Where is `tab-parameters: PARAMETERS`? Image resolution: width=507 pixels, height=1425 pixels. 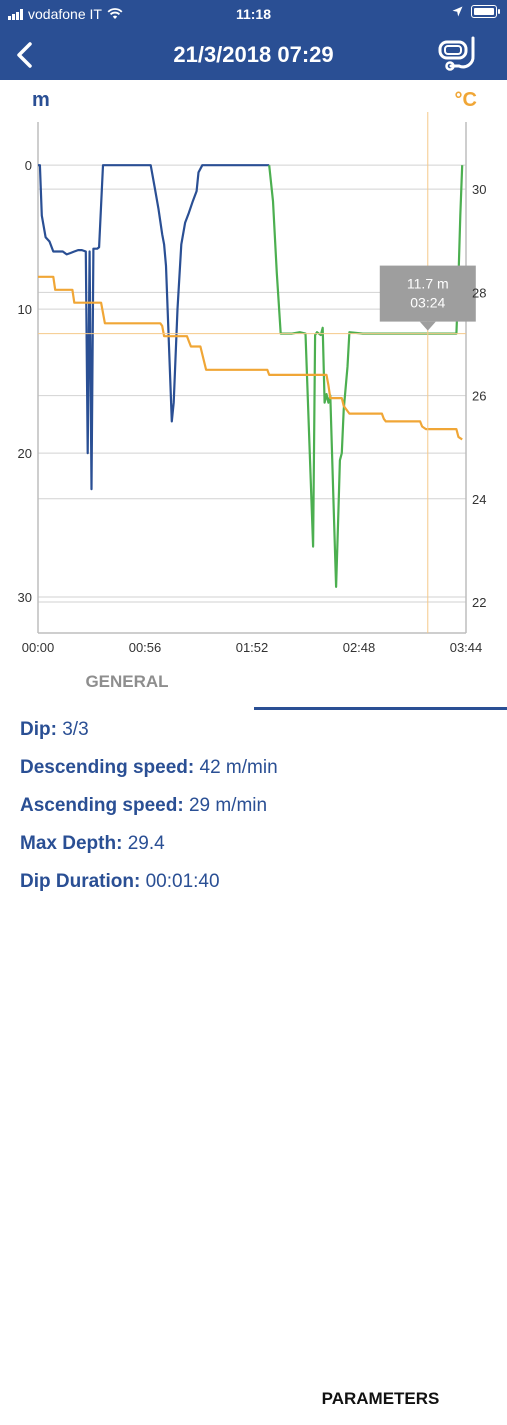 tab-parameters: PARAMETERS is located at coordinates (380, 1398).